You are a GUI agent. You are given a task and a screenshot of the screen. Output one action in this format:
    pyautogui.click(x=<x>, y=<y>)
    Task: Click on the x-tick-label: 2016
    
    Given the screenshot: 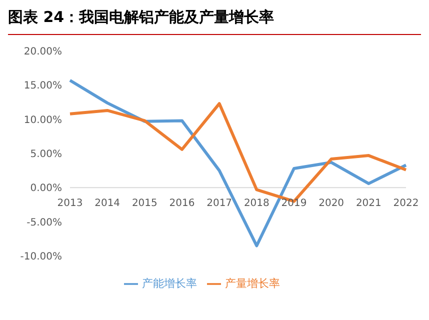 What is the action you would take?
    pyautogui.click(x=182, y=204)
    